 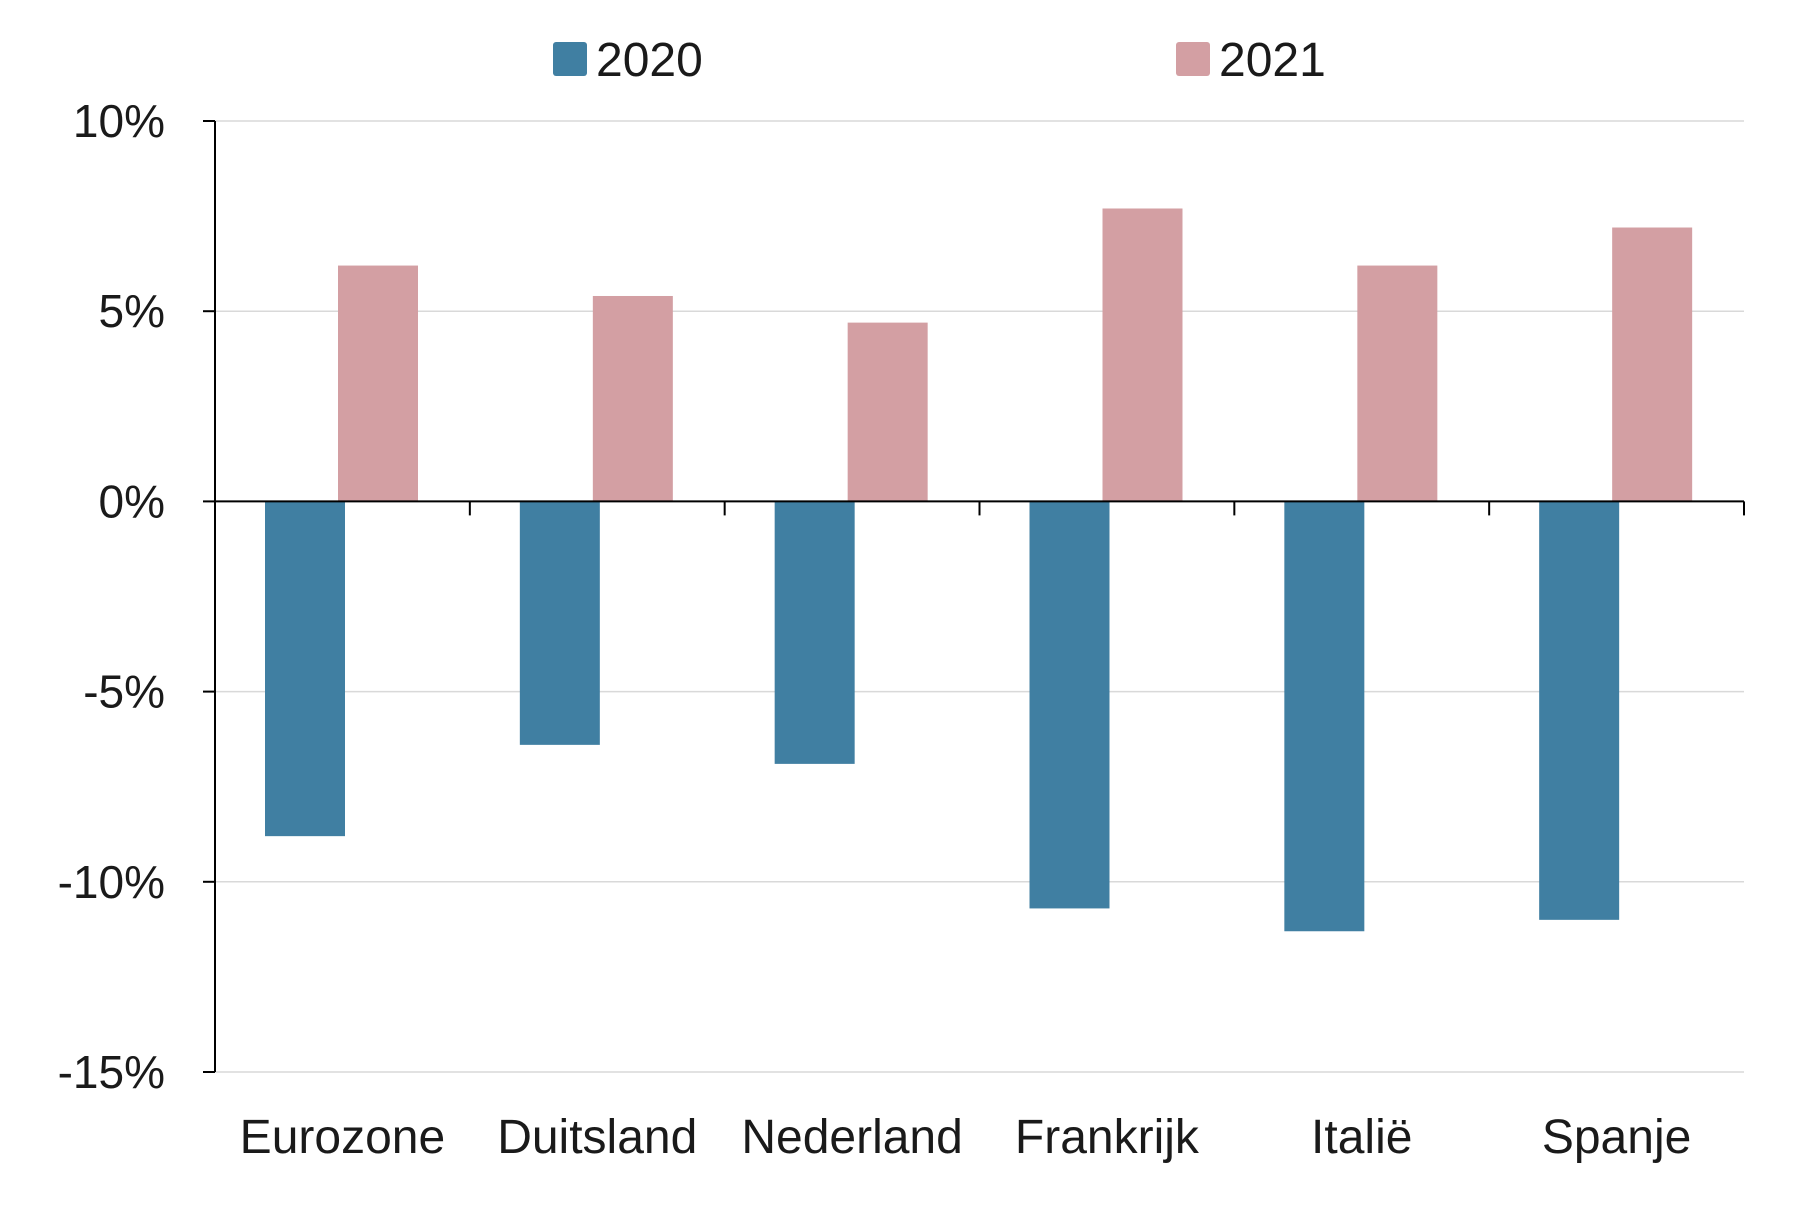 What do you see at coordinates (1193, 59) in the screenshot?
I see `legend-swatch-2021` at bounding box center [1193, 59].